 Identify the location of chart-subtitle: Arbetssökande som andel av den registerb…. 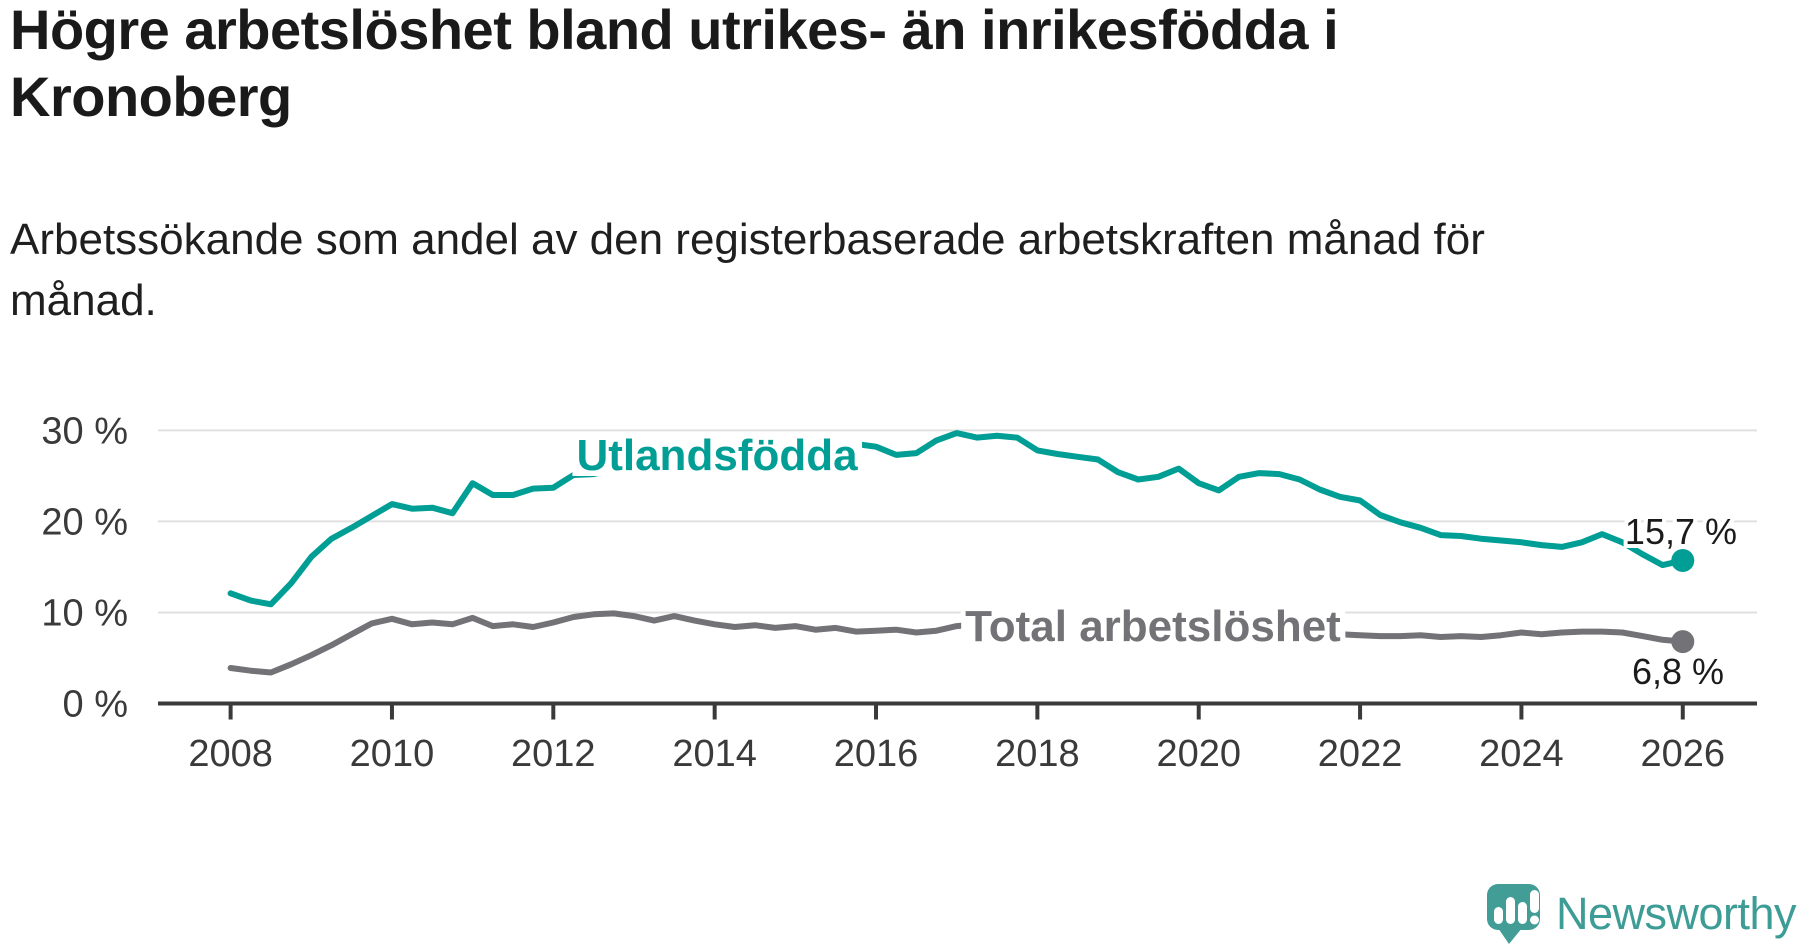
(747, 270).